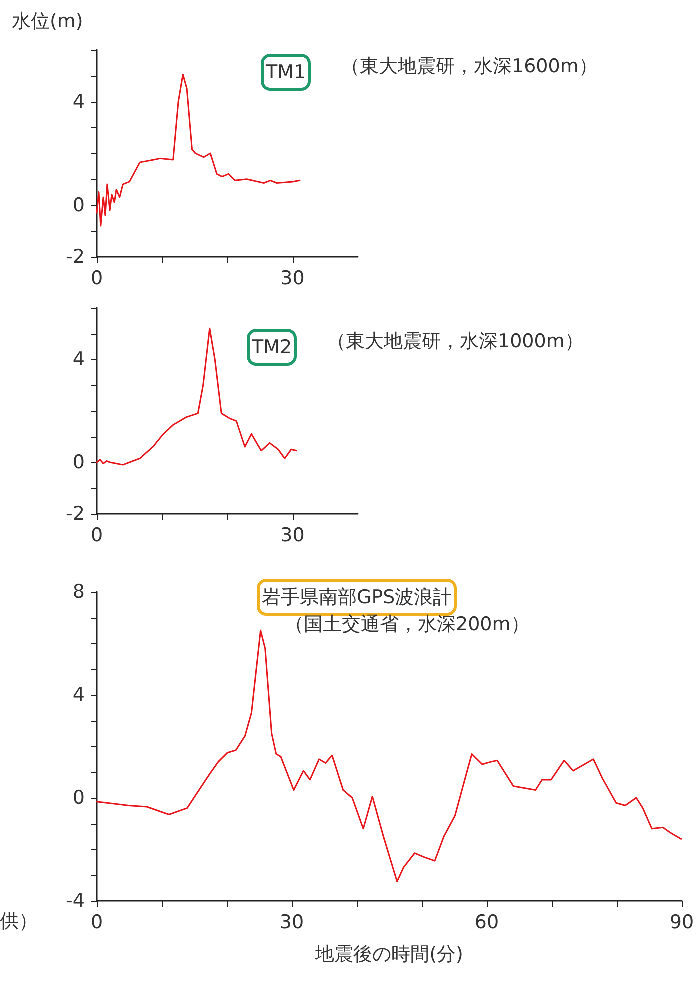 This screenshot has width=699, height=981. What do you see at coordinates (357, 597) in the screenshot?
I see `chart-title: 岩手県南部GPS波浪計` at bounding box center [357, 597].